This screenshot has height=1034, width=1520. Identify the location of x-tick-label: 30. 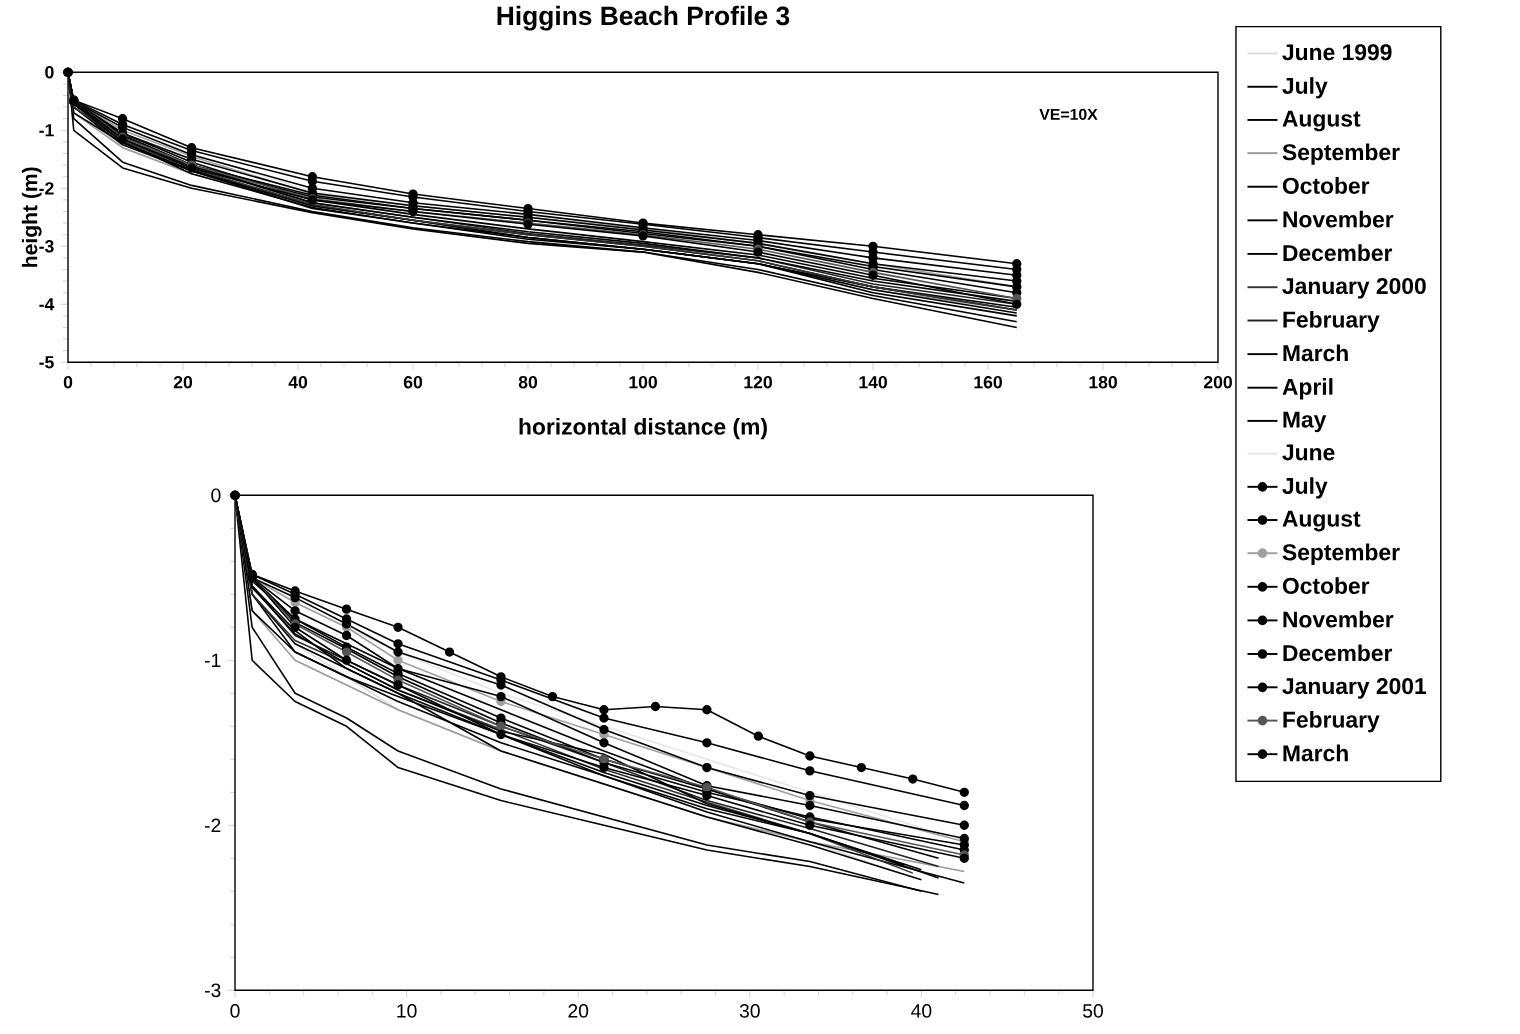
(749, 1010).